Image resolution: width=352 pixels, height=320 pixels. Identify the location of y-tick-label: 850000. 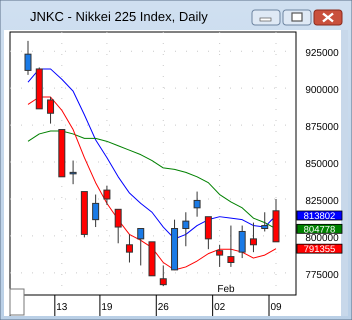
(322, 164).